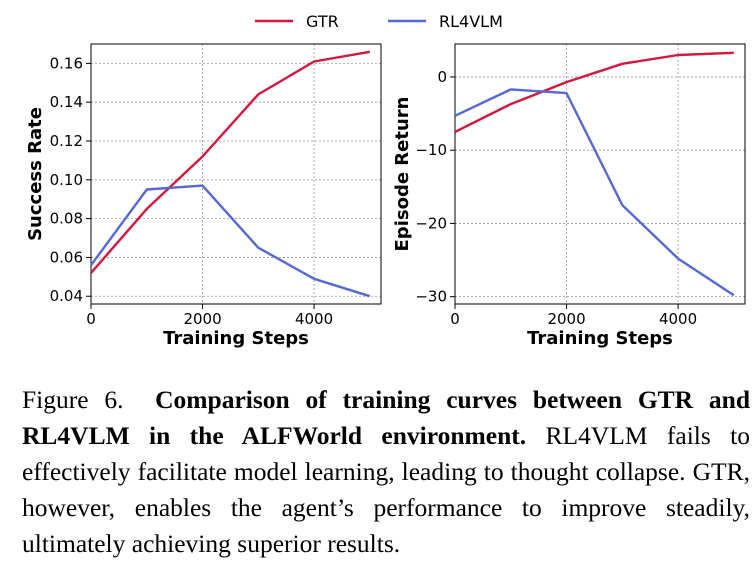  I want to click on y-tick-label: 0.14, so click(66, 102).